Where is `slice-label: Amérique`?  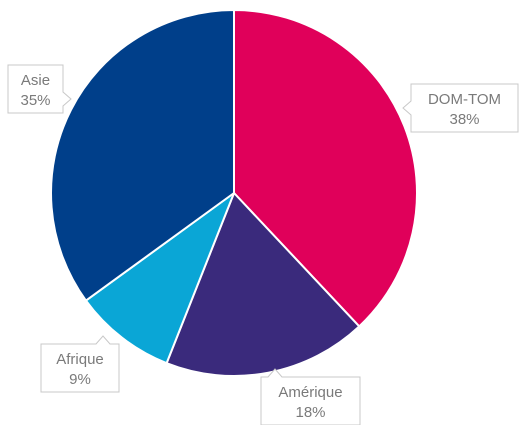 slice-label: Amérique is located at coordinates (310, 392).